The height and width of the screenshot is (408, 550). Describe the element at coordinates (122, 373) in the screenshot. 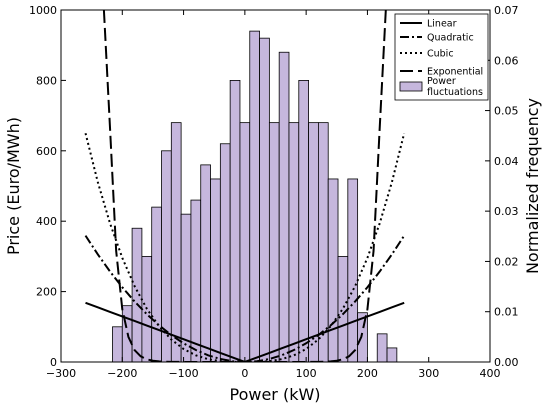

I see `x-tick-label: −200` at that location.